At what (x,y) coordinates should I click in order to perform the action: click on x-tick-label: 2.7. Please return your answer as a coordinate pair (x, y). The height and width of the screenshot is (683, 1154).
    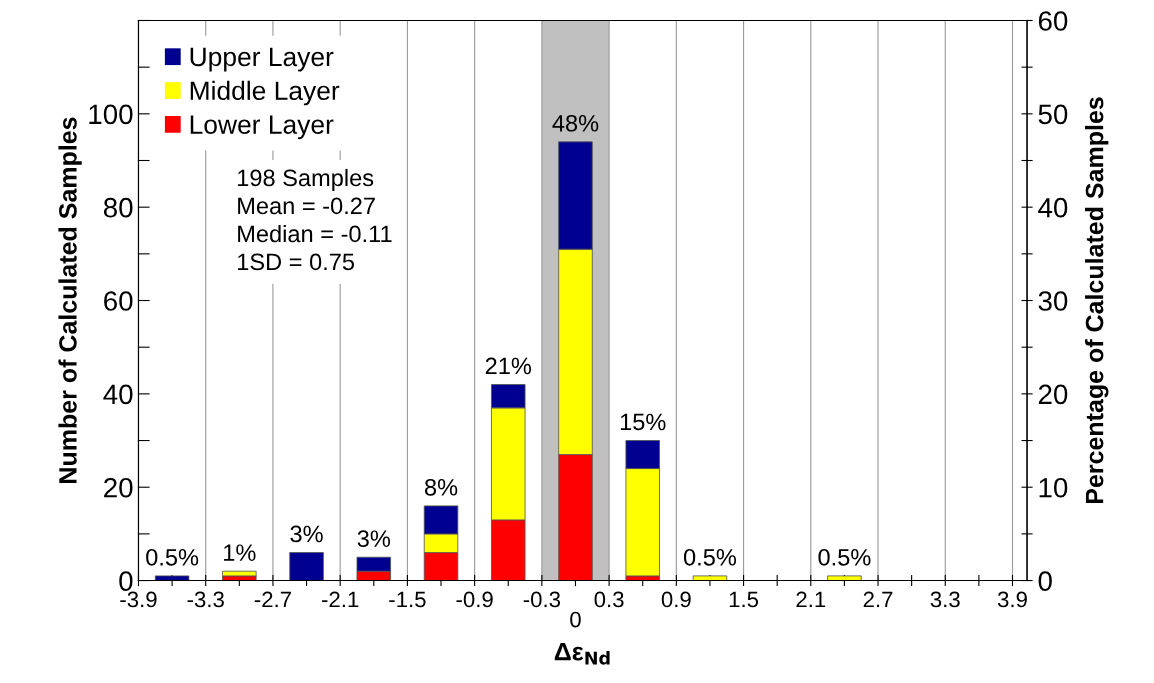
    Looking at the image, I should click on (878, 599).